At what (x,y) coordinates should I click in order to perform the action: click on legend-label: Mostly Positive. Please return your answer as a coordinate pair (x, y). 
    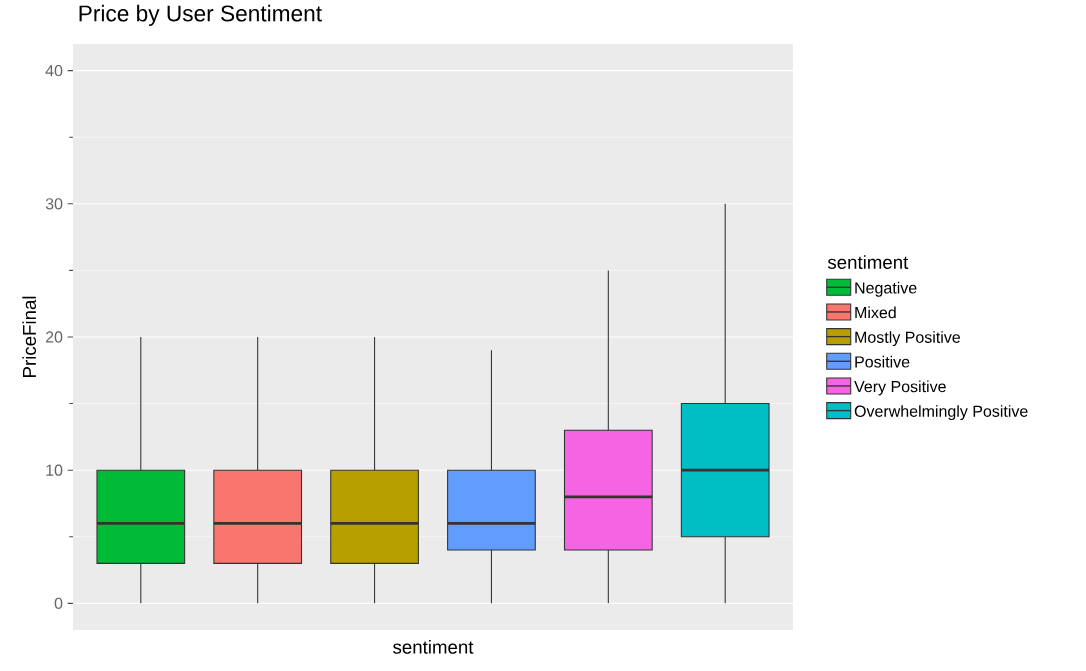
    Looking at the image, I should click on (908, 339).